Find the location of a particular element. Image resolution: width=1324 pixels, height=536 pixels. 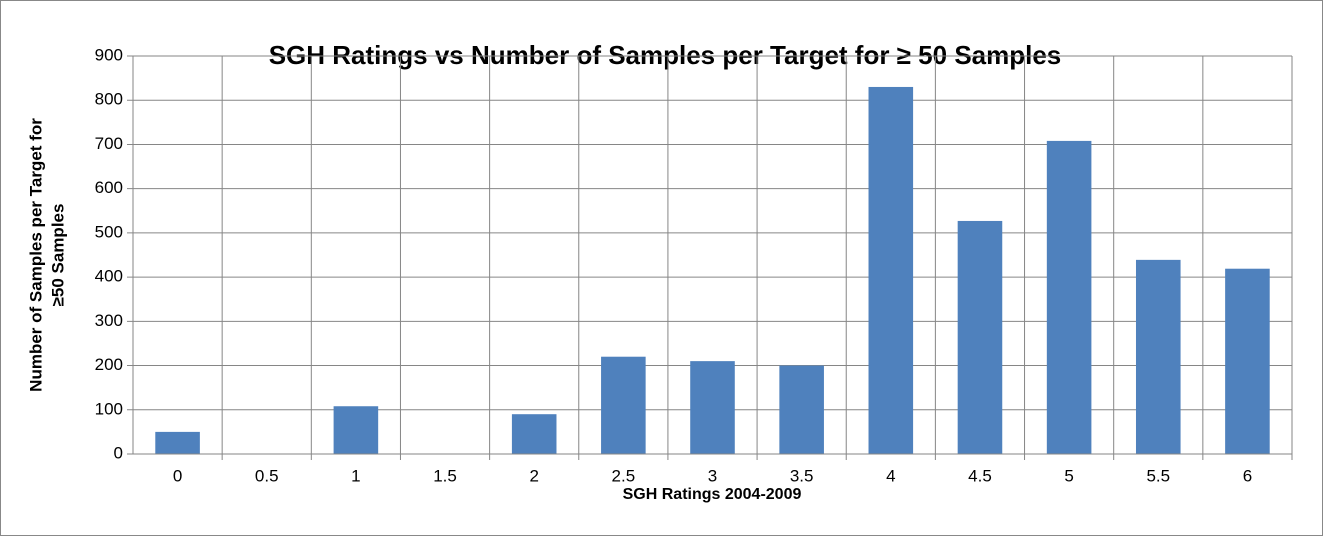

y-tick-label: 0 is located at coordinates (118, 452).